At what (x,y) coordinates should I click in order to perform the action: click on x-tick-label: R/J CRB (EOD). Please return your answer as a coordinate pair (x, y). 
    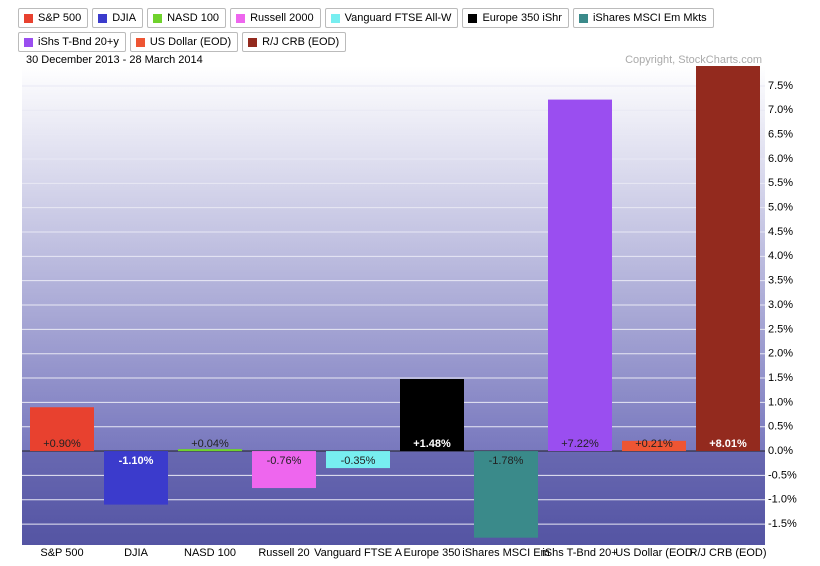
    Looking at the image, I should click on (728, 553).